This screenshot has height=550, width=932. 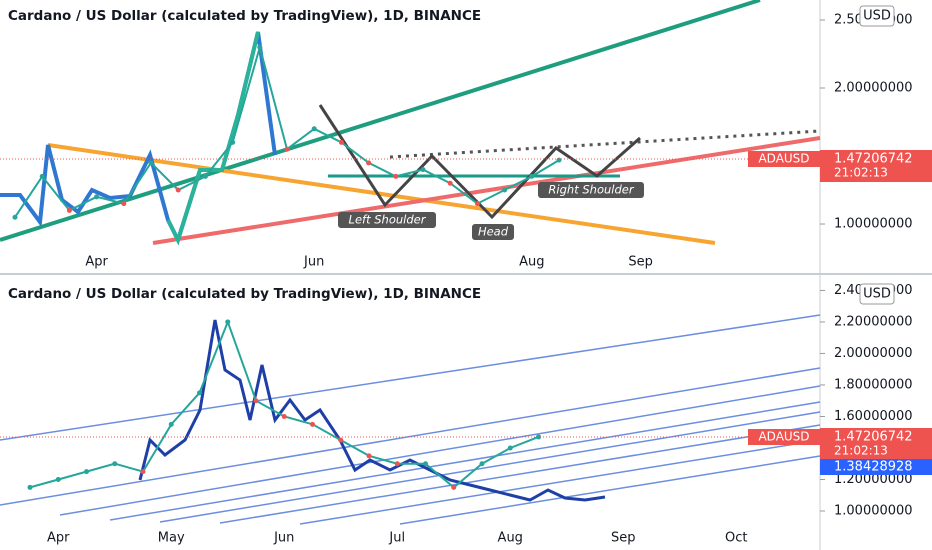 What do you see at coordinates (873, 384) in the screenshot?
I see `y-tick-label: 1.80000000` at bounding box center [873, 384].